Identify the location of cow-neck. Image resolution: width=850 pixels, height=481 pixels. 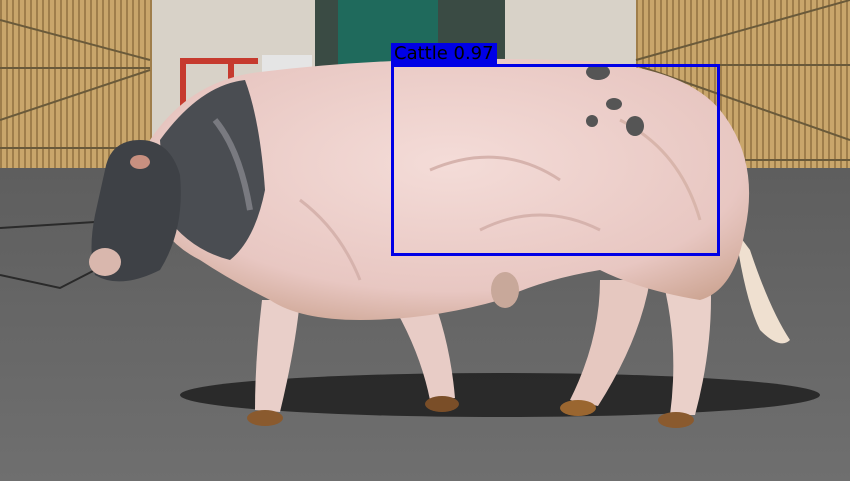
(212, 170).